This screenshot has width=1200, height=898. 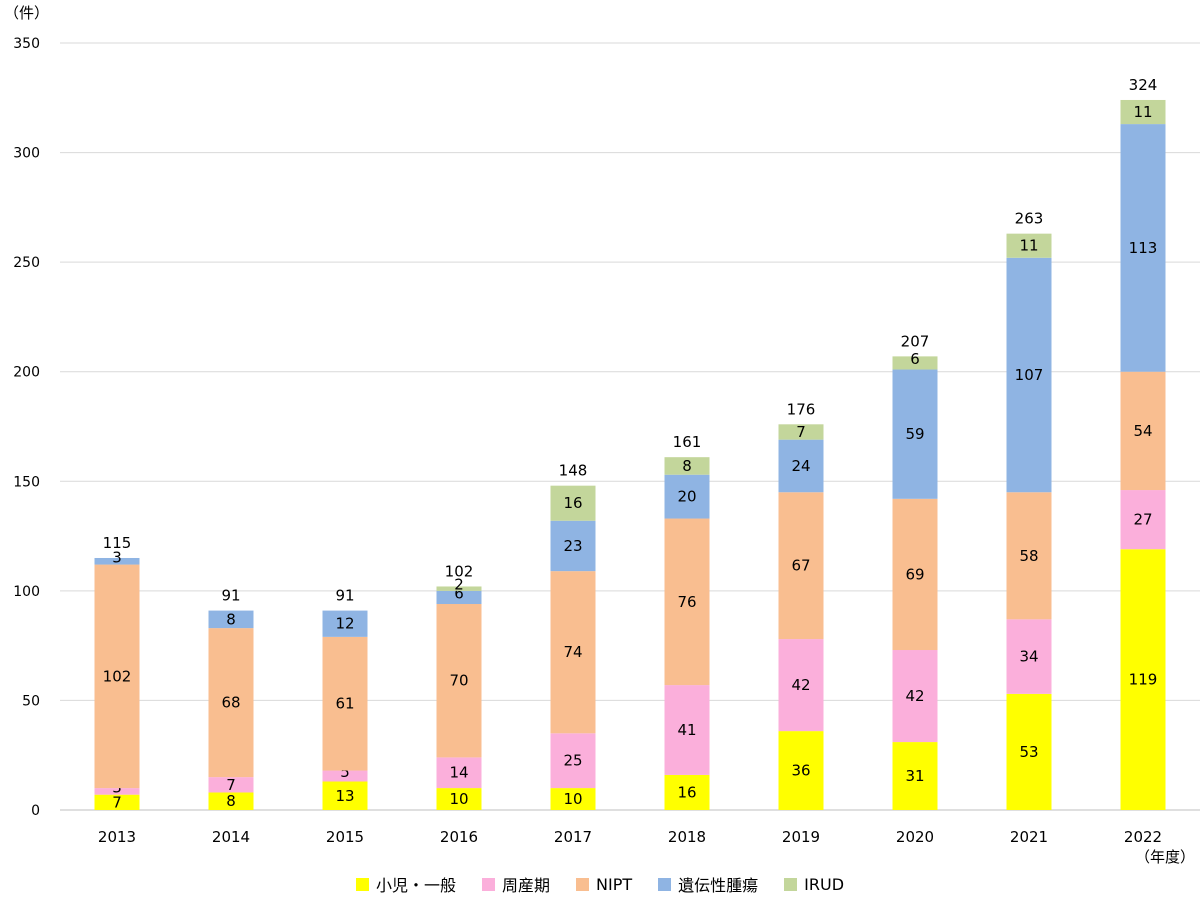 I want to click on data-label: 119, so click(x=1143, y=680).